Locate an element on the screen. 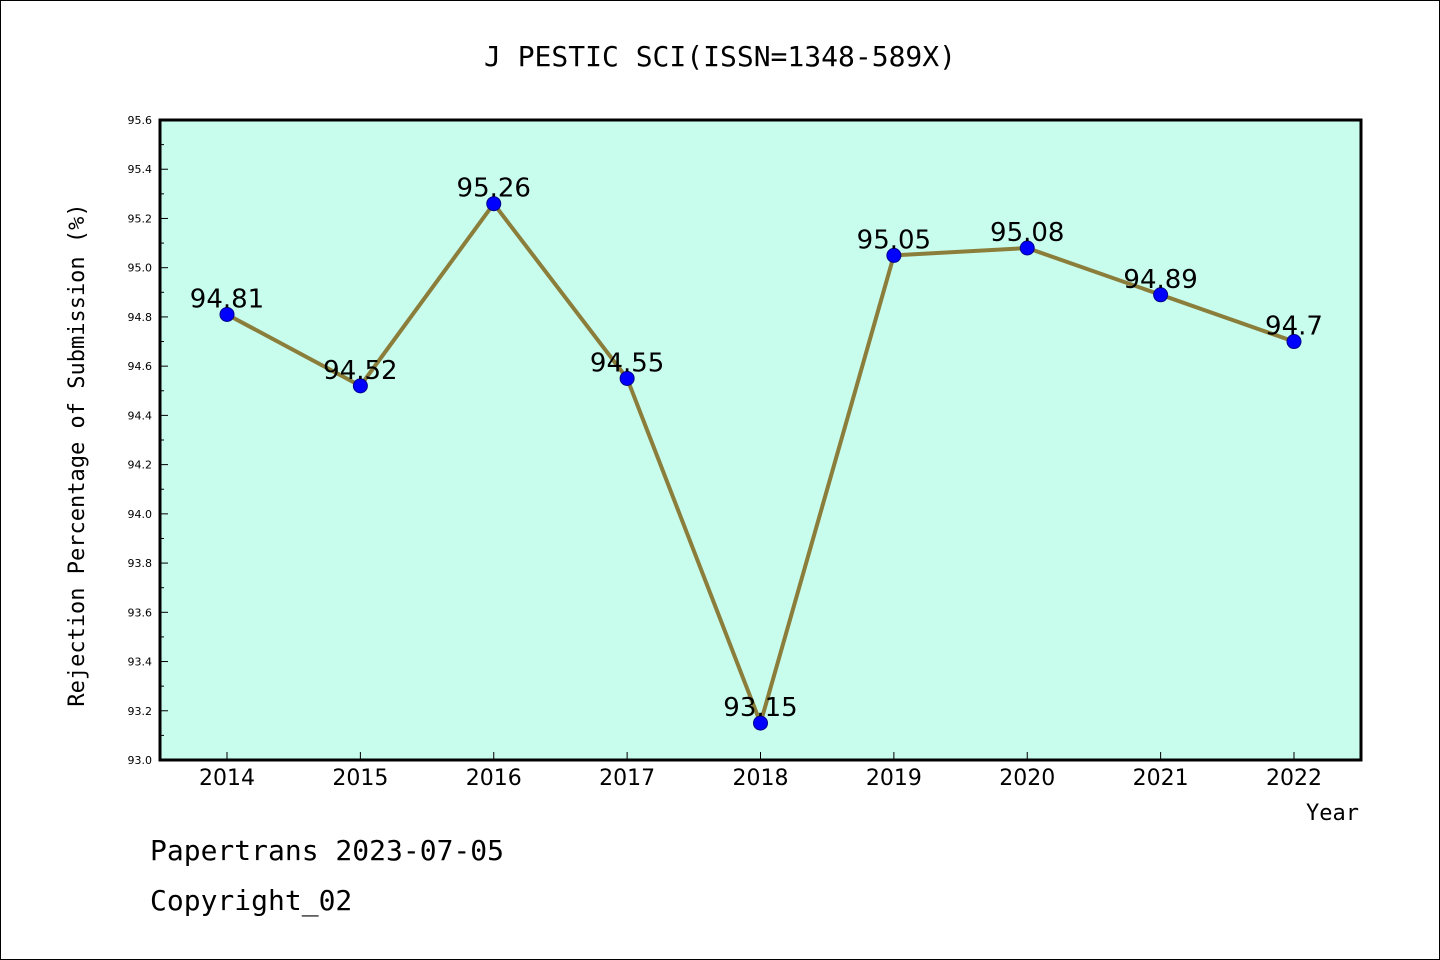 The width and height of the screenshot is (1440, 960). x-tick-label: 2016 is located at coordinates (494, 778).